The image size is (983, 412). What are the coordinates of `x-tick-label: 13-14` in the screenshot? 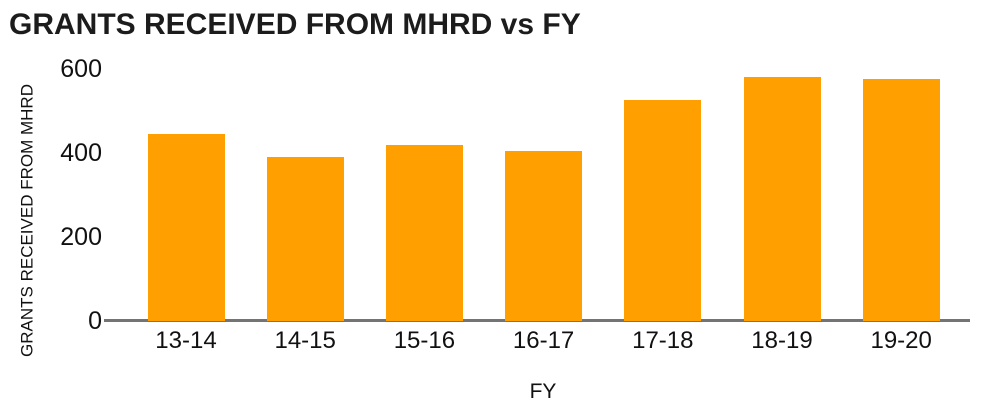 It's located at (186, 340).